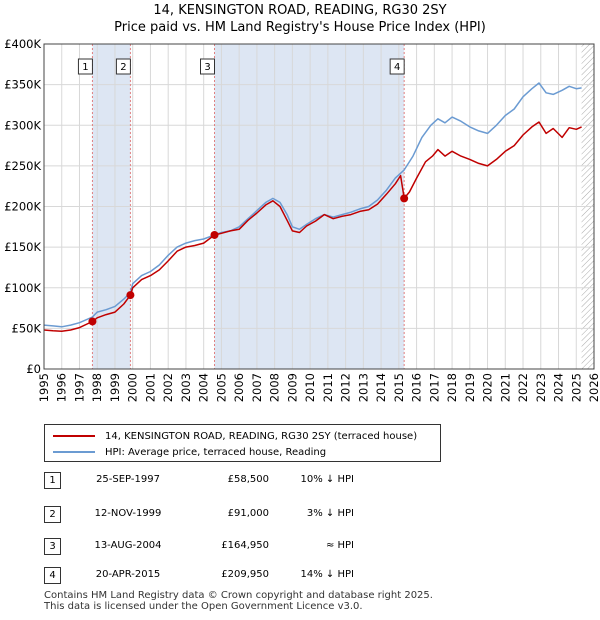  What do you see at coordinates (593, 387) in the screenshot?
I see `x-tick-label: 2026` at bounding box center [593, 387].